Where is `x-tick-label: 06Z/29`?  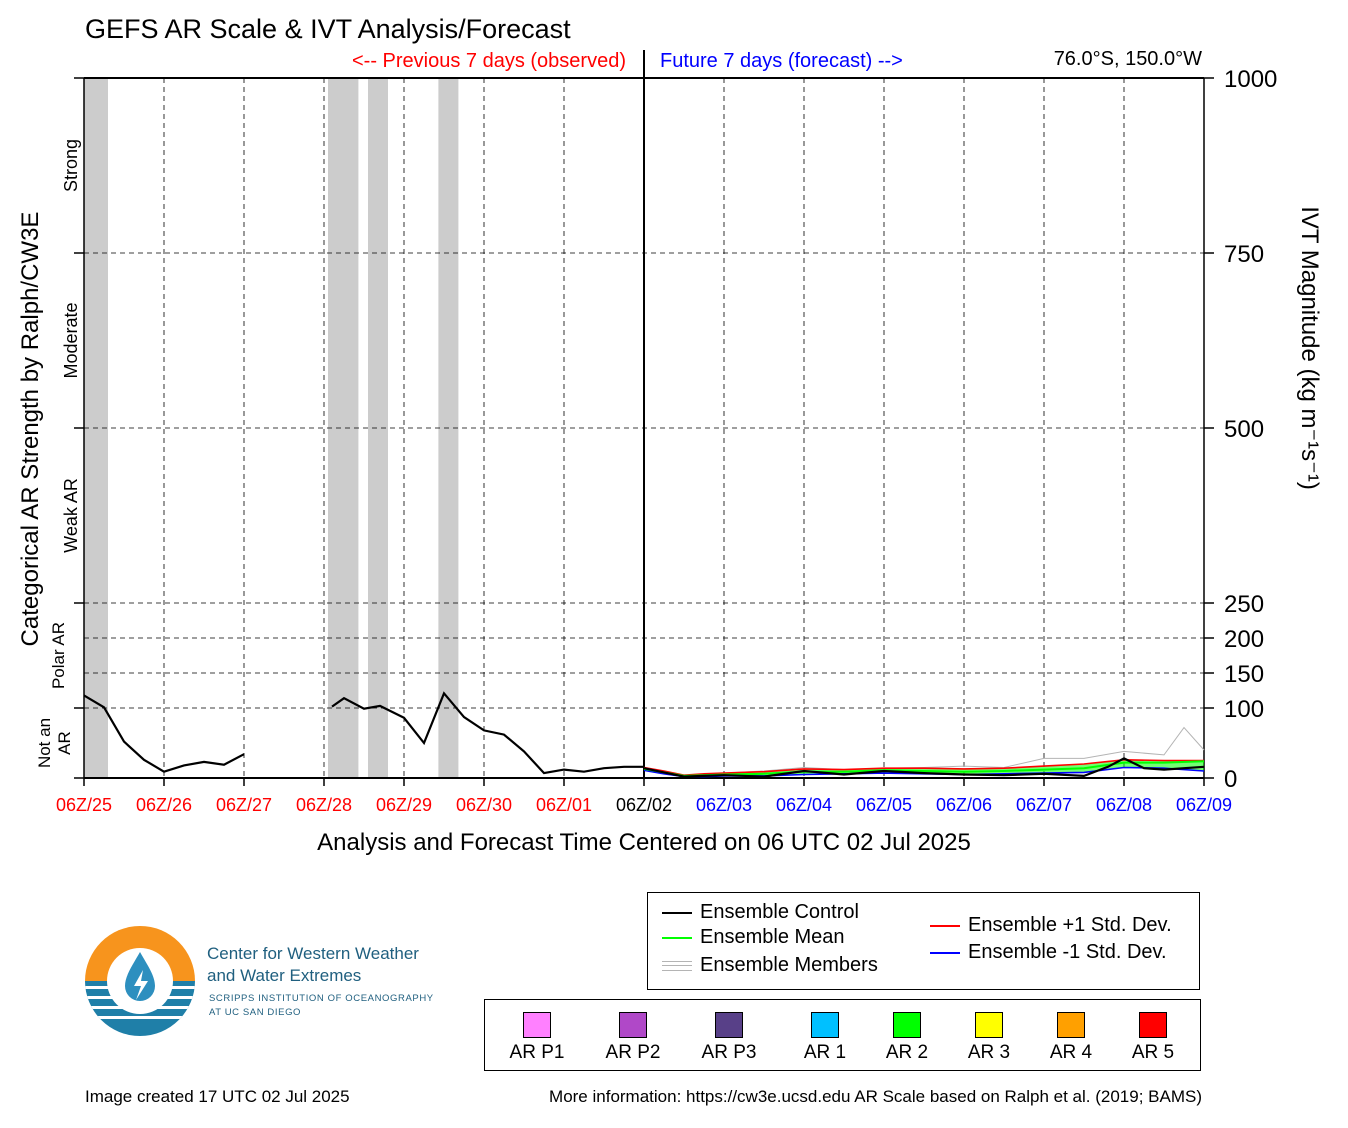
x-tick-label: 06Z/29 is located at coordinates (404, 805).